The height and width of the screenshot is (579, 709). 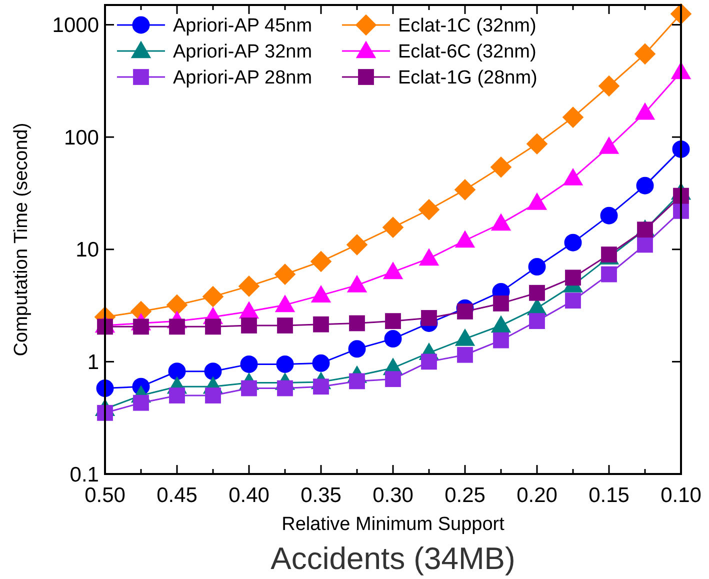 What do you see at coordinates (249, 495) in the screenshot?
I see `x-tick-label: 0.40` at bounding box center [249, 495].